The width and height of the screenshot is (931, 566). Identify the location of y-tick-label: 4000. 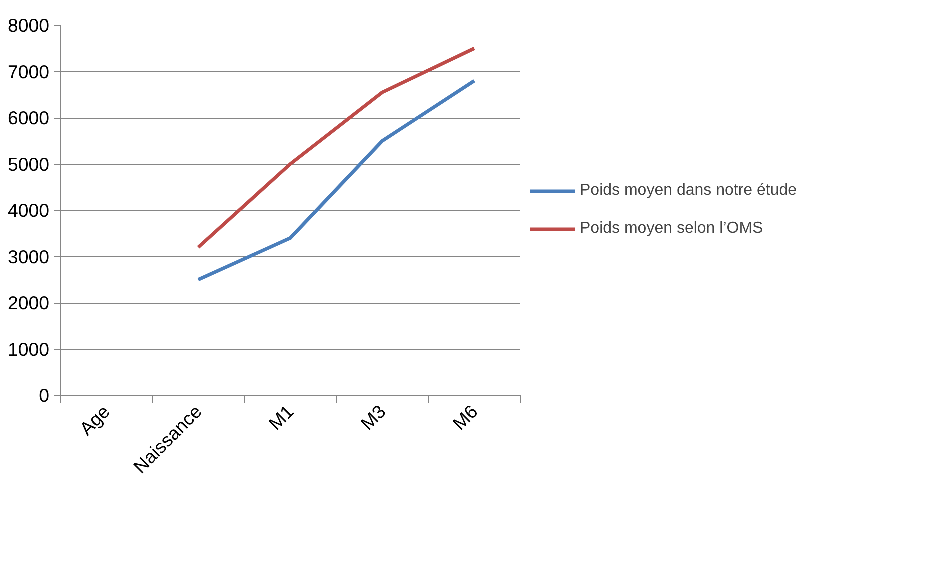
(29, 210).